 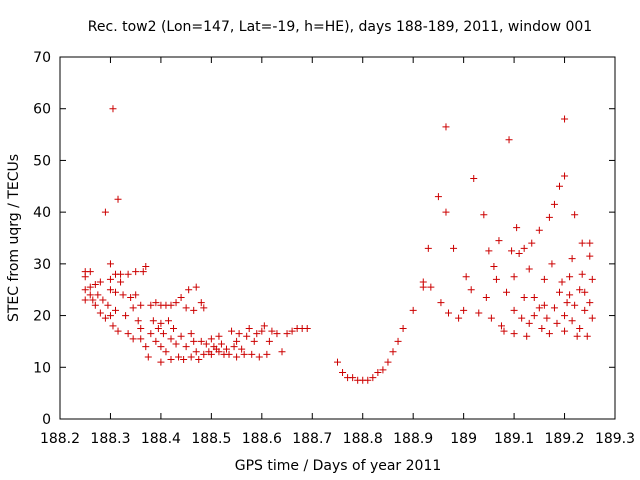 I want to click on y-axis-label: STEC from uqrg / TECUs, so click(x=14, y=238).